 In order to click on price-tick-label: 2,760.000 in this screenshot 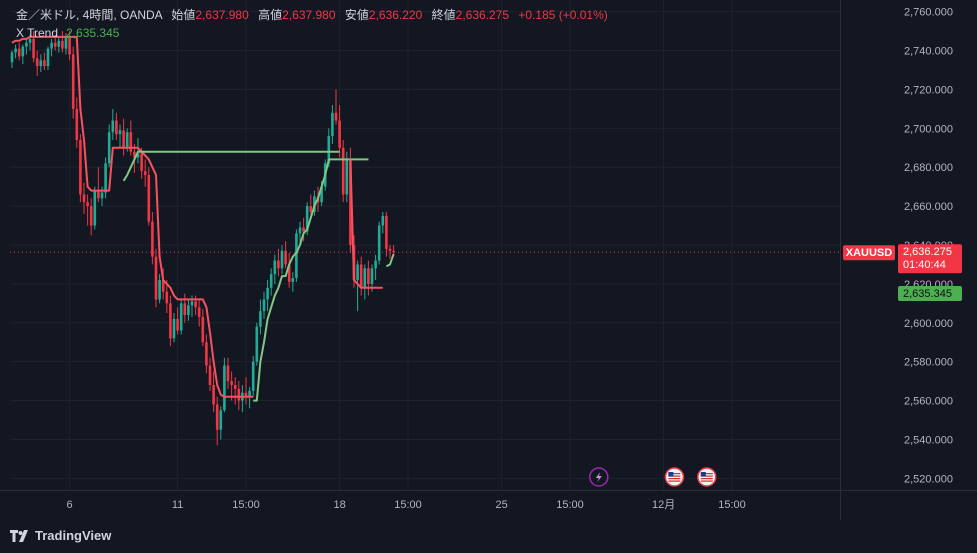, I will do `click(928, 13)`.